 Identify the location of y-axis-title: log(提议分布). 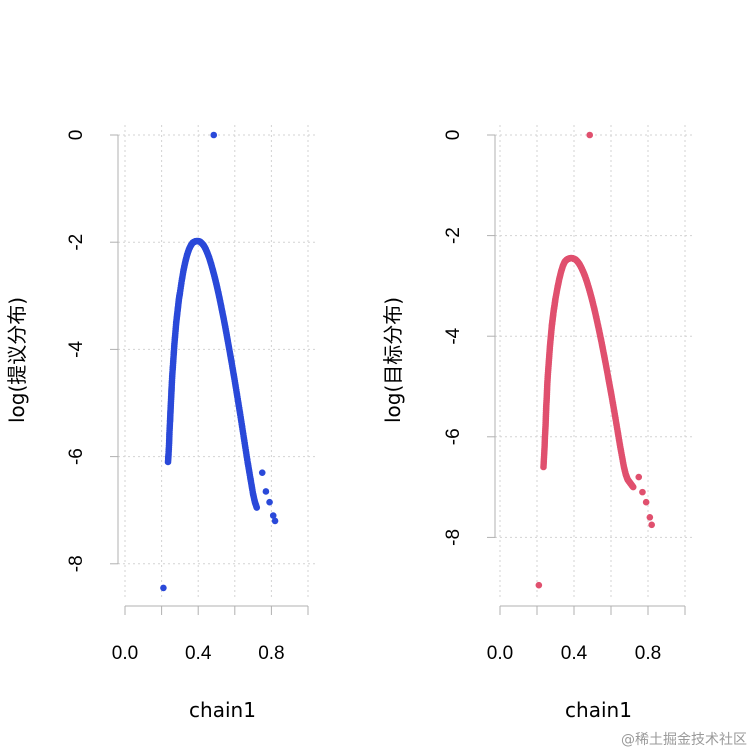
(17, 360).